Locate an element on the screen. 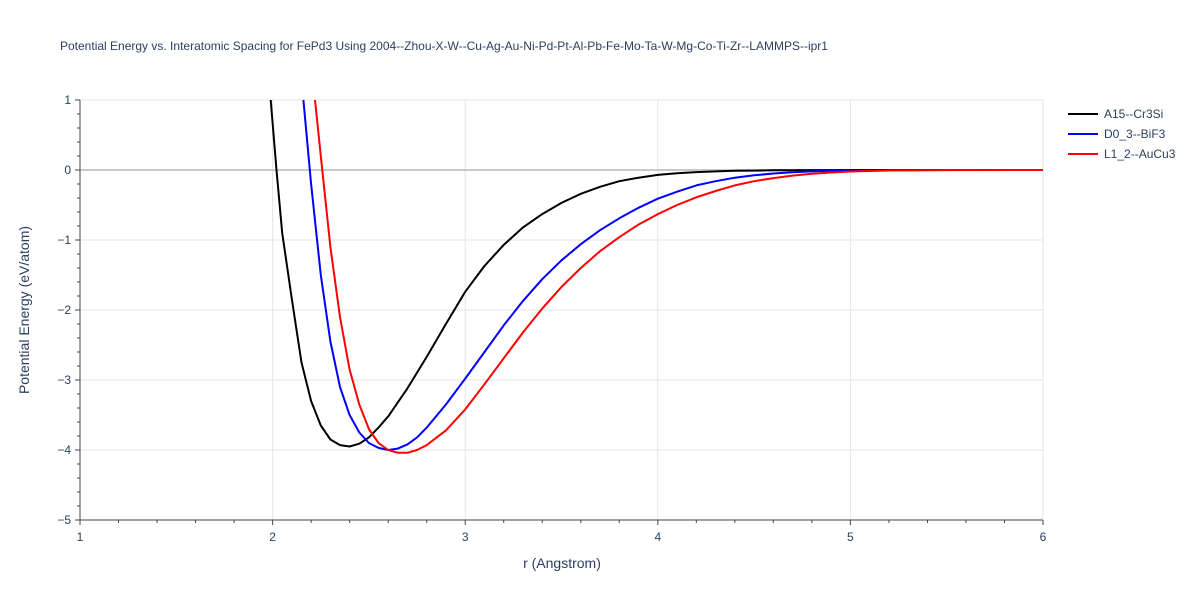 Image resolution: width=1200 pixels, height=600 pixels. y-tick-label: −1 is located at coordinates (64, 240).